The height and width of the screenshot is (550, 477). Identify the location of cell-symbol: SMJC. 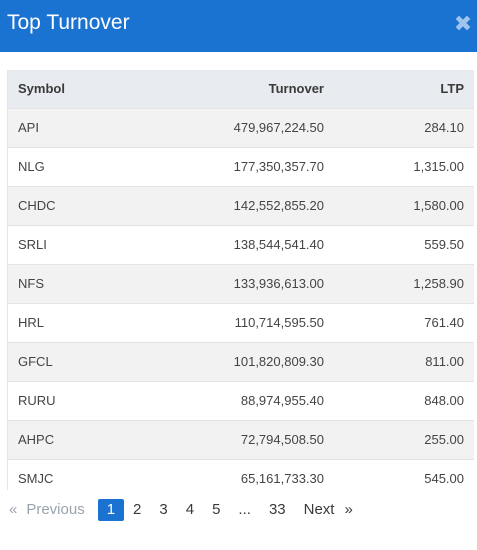
(36, 479).